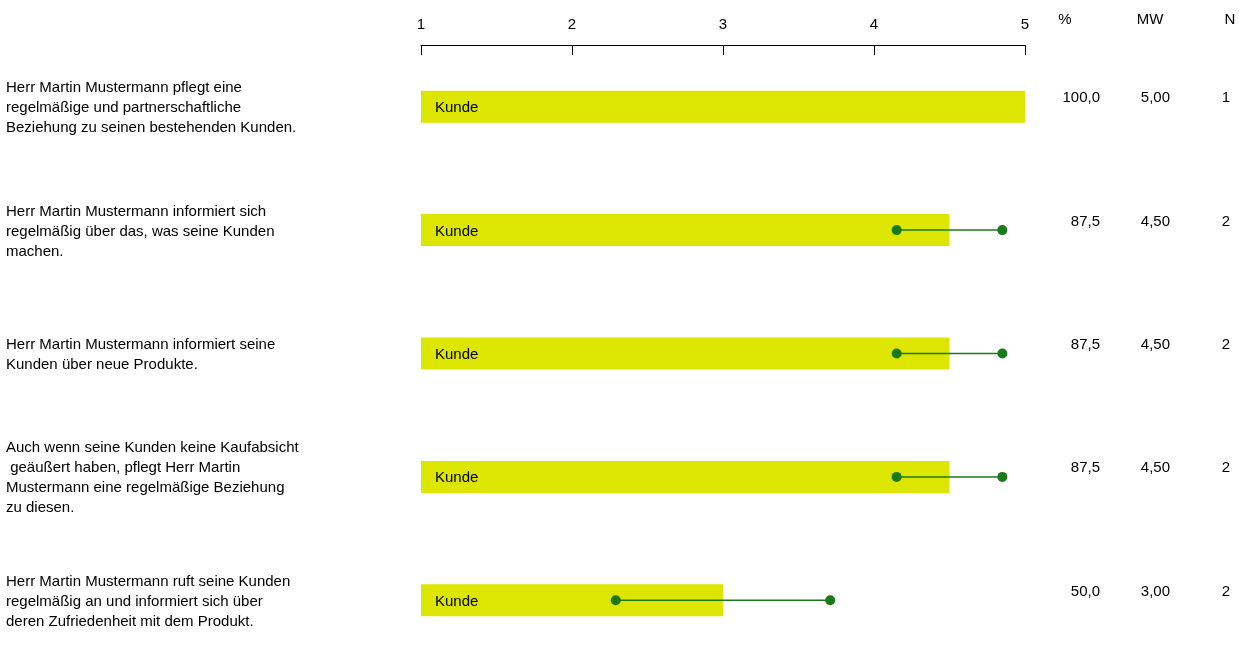 This screenshot has height=662, width=1239. Describe the element at coordinates (572, 23) in the screenshot. I see `x-tick-label: 2` at that location.